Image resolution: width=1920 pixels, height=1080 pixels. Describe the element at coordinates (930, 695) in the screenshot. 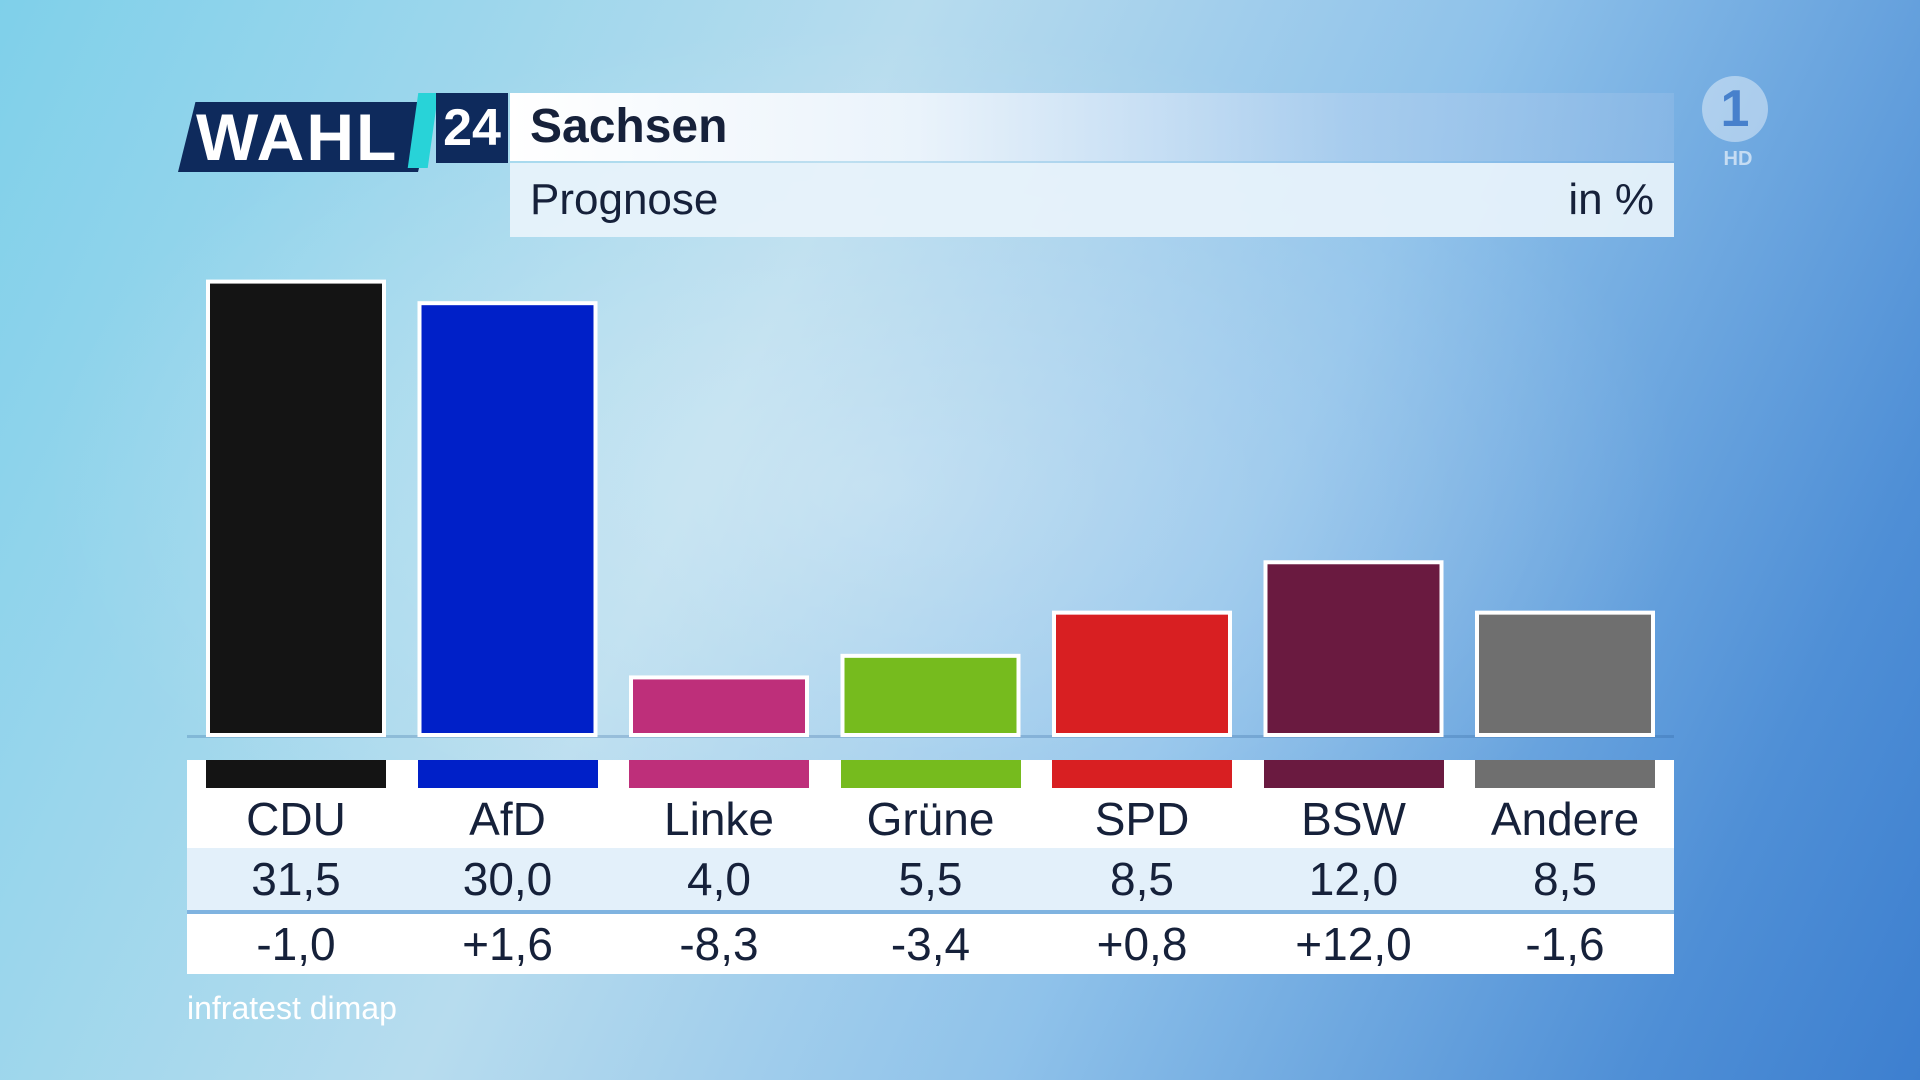

I see `bar-grüne` at that location.